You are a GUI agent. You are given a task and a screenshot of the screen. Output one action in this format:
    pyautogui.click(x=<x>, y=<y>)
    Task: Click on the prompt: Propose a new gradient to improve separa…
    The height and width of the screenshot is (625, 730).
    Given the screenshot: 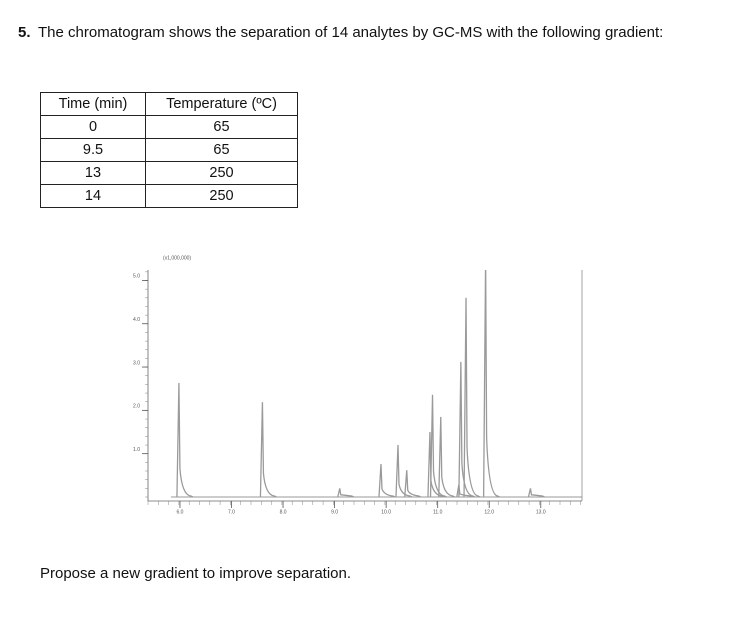 What is the action you would take?
    pyautogui.click(x=196, y=573)
    